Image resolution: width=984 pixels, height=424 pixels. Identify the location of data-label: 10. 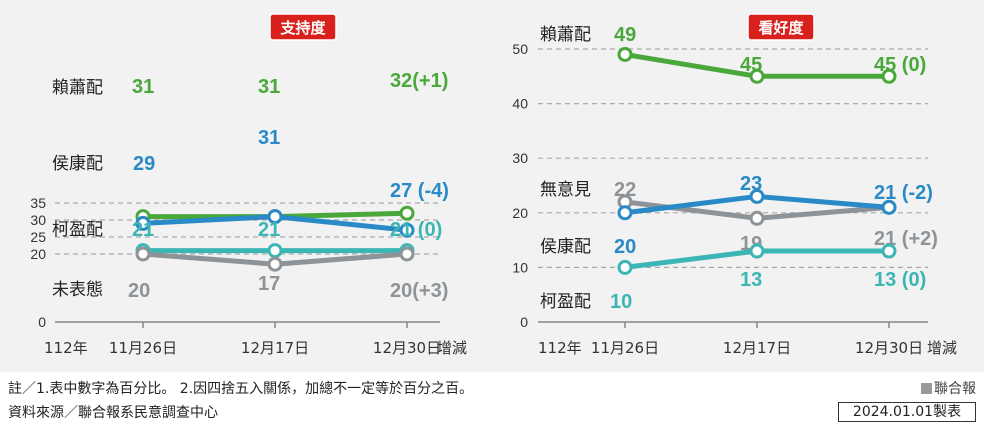
(621, 302).